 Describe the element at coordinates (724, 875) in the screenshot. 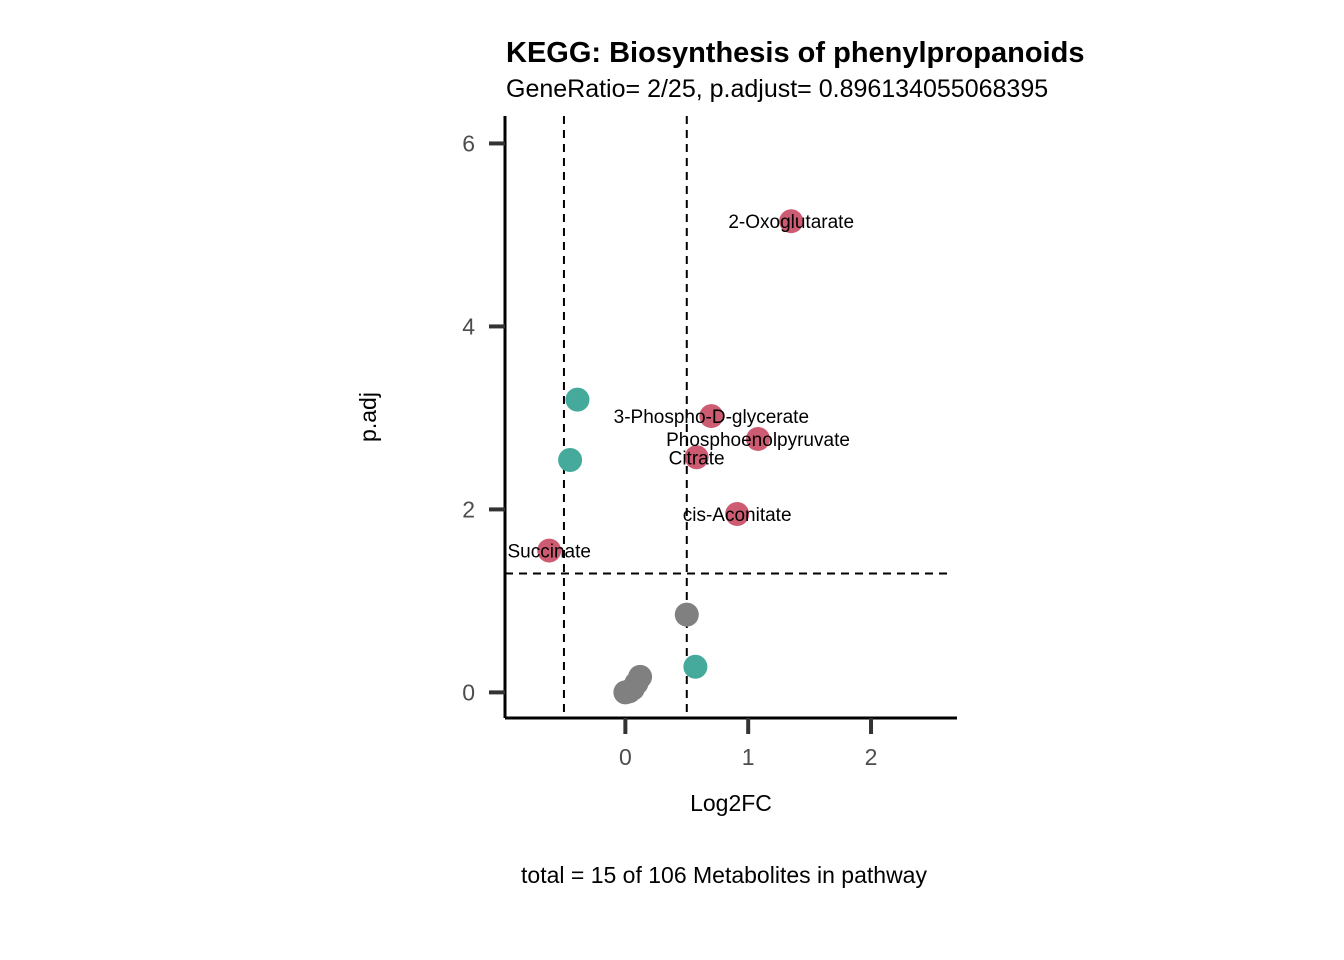

I see `caption: total = 15 of 106 Metabolites in pathway` at that location.